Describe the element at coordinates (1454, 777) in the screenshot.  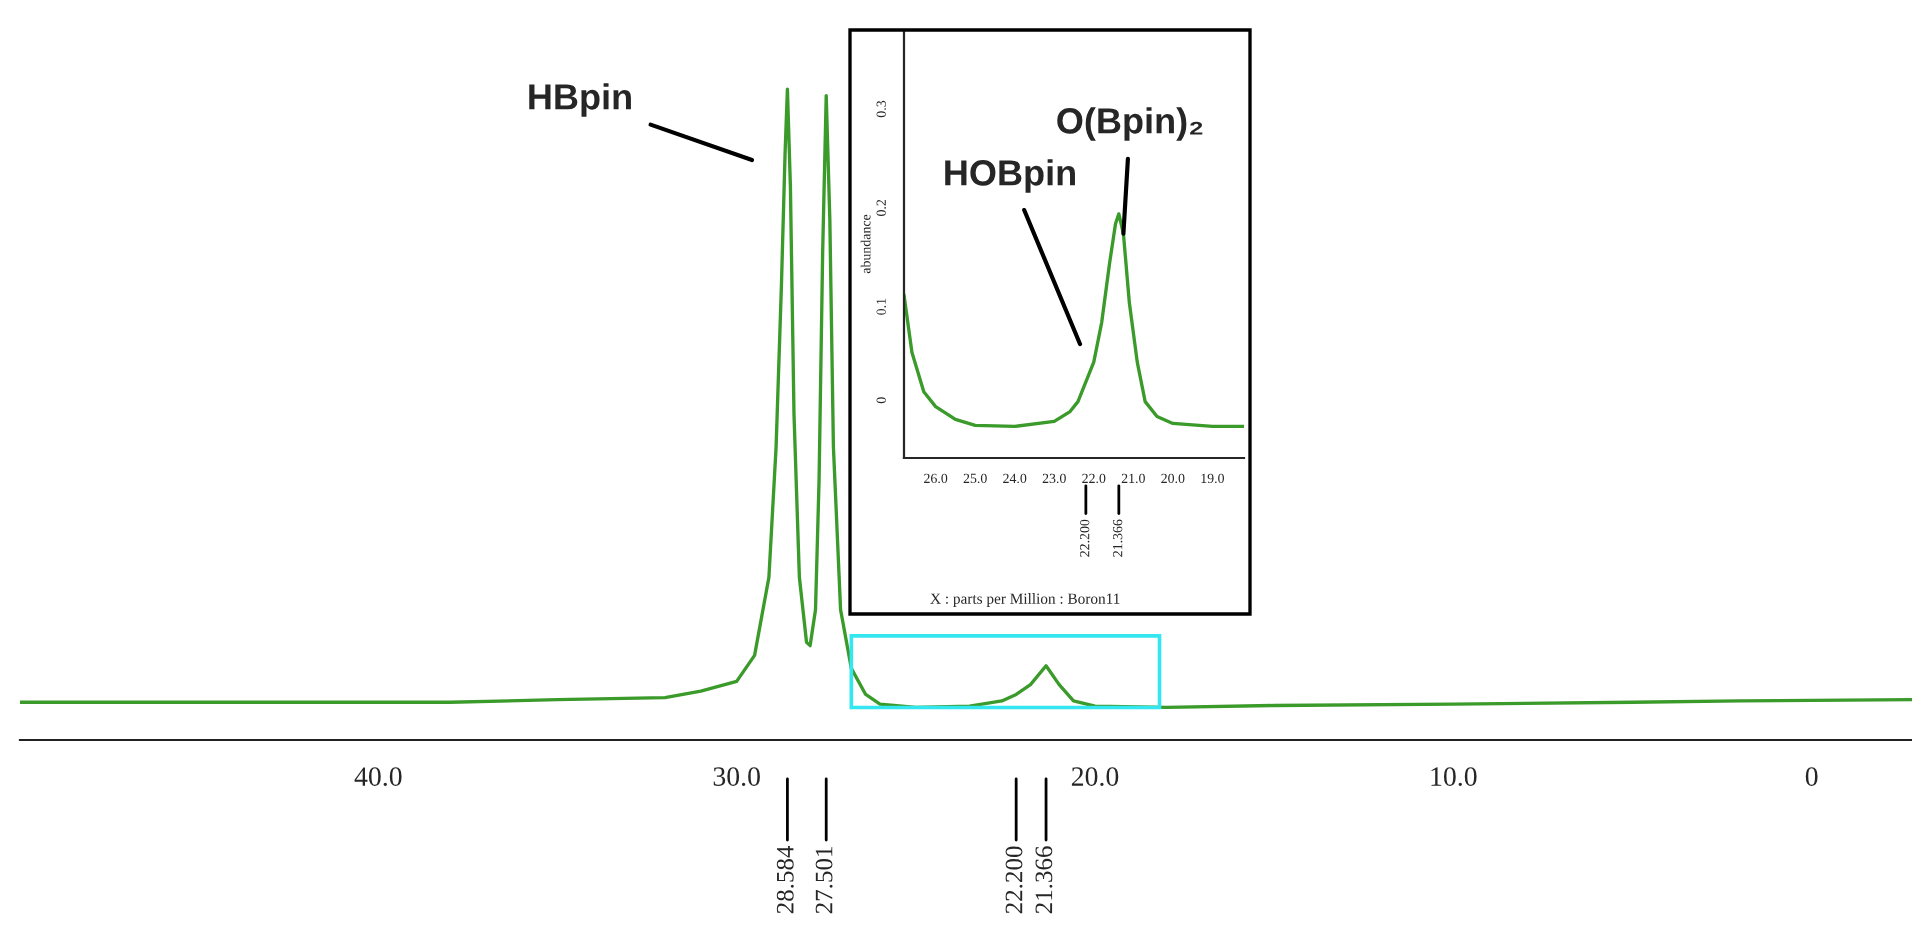
I see `x-tick-label: 10.0` at that location.